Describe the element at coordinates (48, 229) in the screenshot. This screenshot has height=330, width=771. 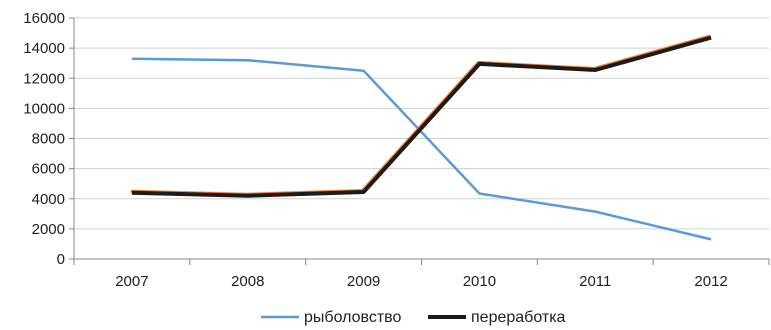
I see `y-tick-label: 2000` at that location.